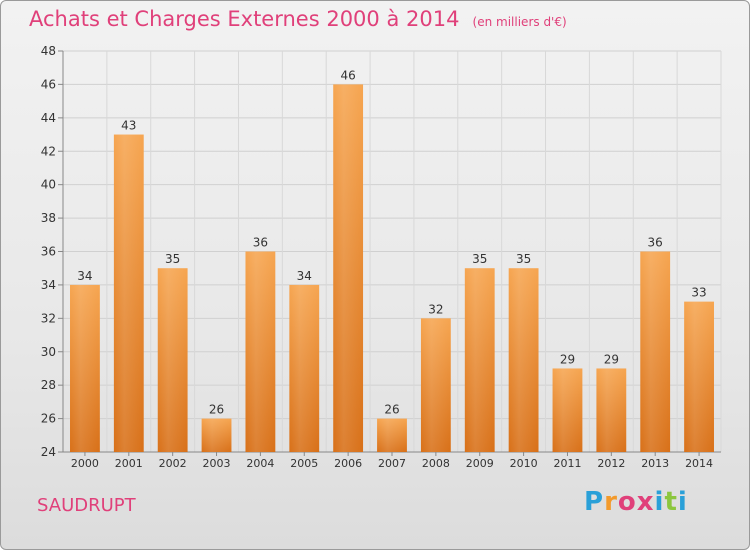  What do you see at coordinates (347, 75) in the screenshot?
I see `data-label: 46` at bounding box center [347, 75].